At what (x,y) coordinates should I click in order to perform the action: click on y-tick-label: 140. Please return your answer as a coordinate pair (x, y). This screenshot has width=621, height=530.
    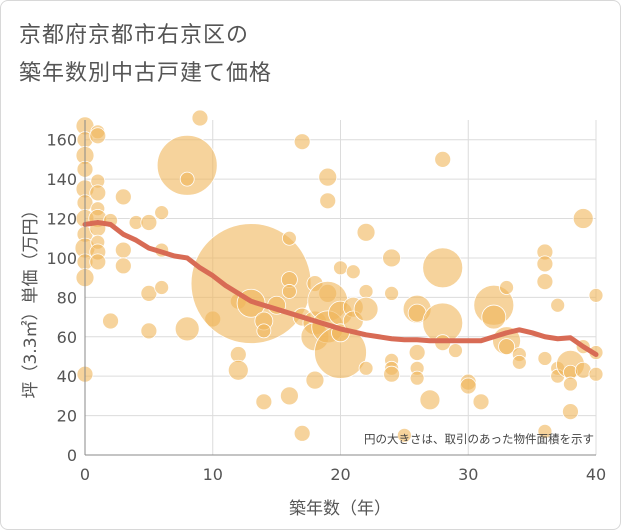
    Looking at the image, I should click on (61, 179).